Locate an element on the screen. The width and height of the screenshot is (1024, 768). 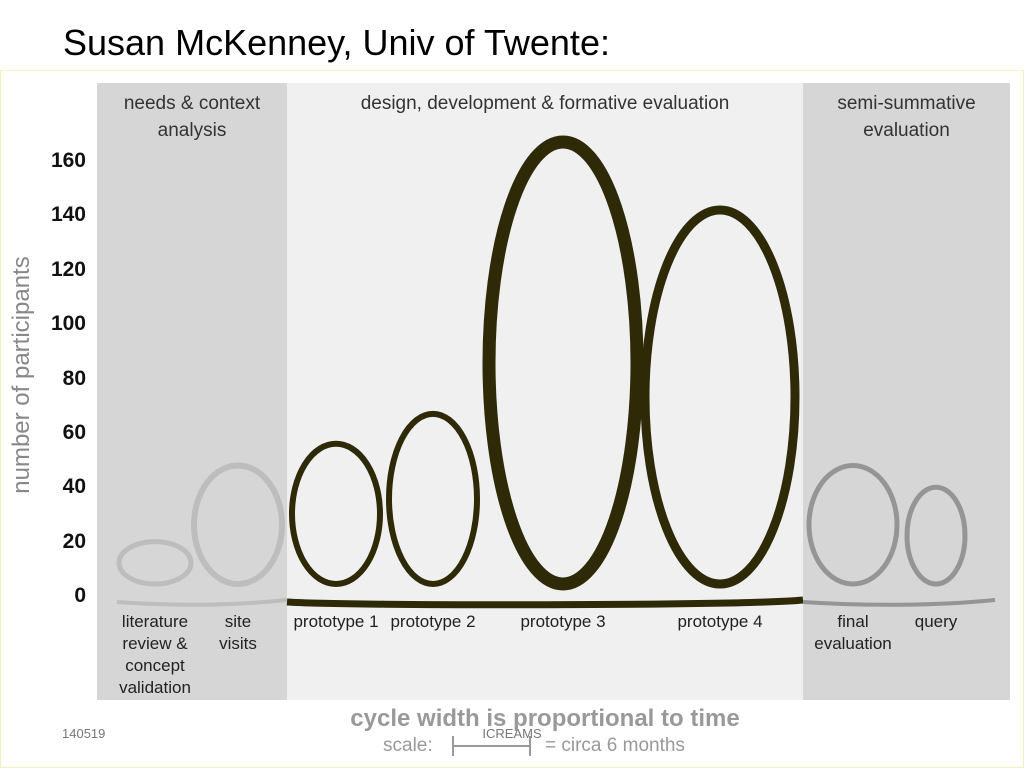
y-tick-label: 120 is located at coordinates (68, 269).